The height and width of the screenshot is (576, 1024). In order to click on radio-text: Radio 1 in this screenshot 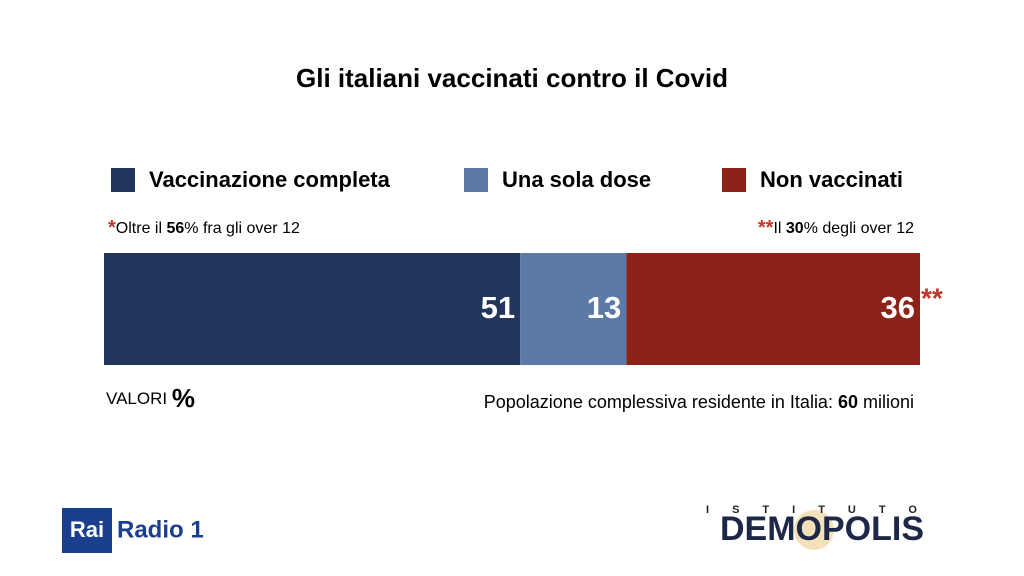, I will do `click(160, 529)`.